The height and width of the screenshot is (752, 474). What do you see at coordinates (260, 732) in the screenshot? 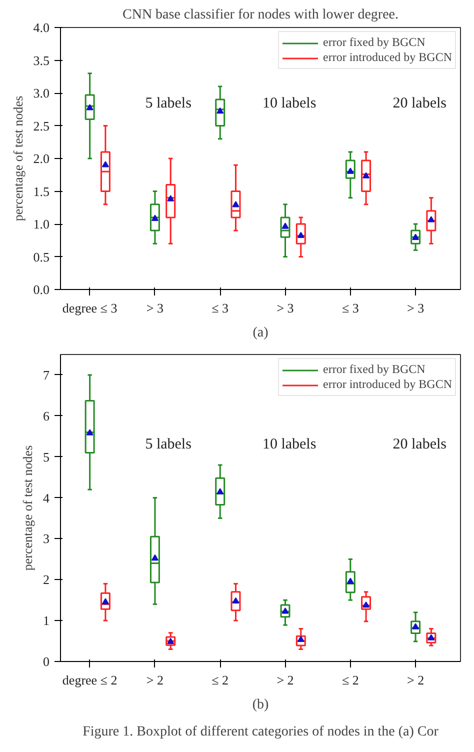
I see `caption: Figure 1. Boxplot of different categories of nodes in the (a) Cor` at bounding box center [260, 732].